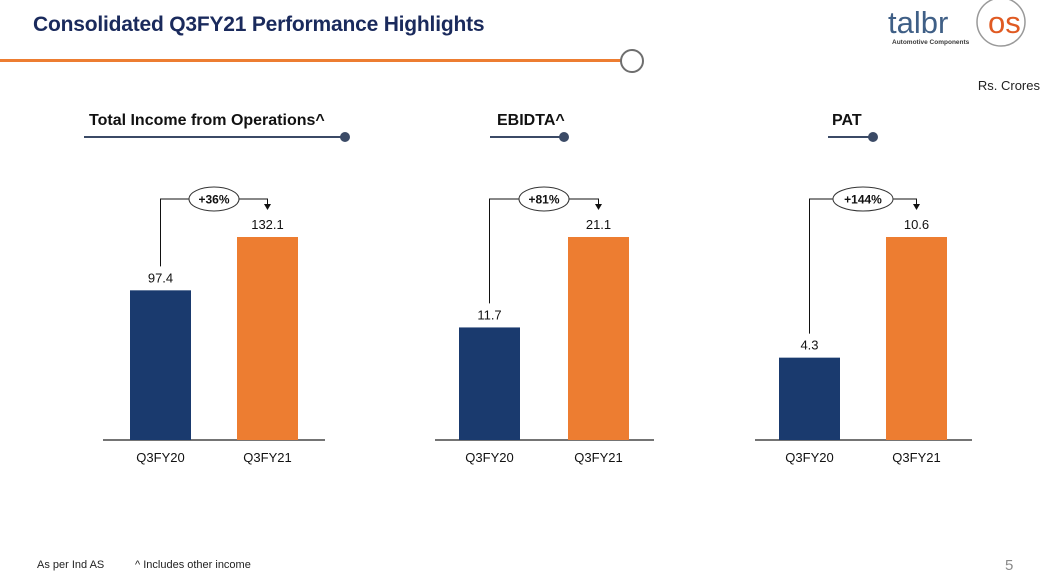 This screenshot has width=1053, height=581. I want to click on chart-title: EBIDTA^, so click(531, 120).